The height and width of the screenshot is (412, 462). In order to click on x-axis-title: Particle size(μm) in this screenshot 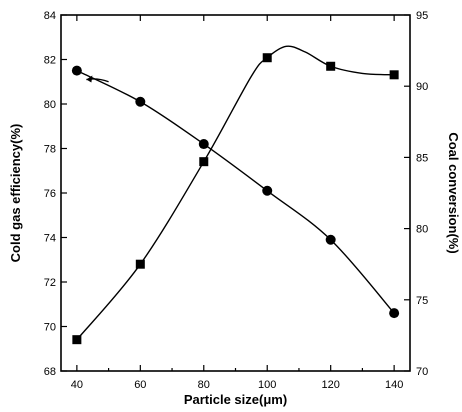, I will do `click(235, 399)`.